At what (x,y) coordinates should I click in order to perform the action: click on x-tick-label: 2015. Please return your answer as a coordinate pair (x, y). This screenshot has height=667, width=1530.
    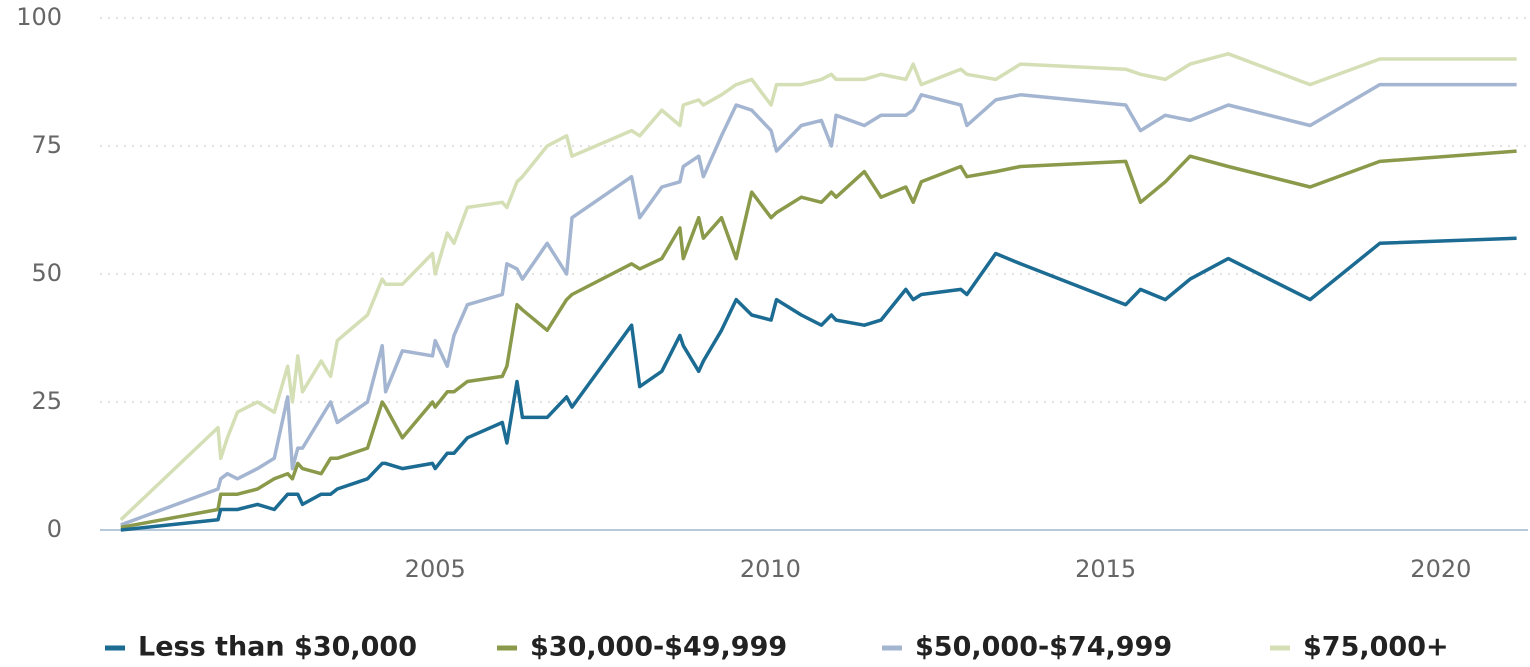
    Looking at the image, I should click on (1105, 569).